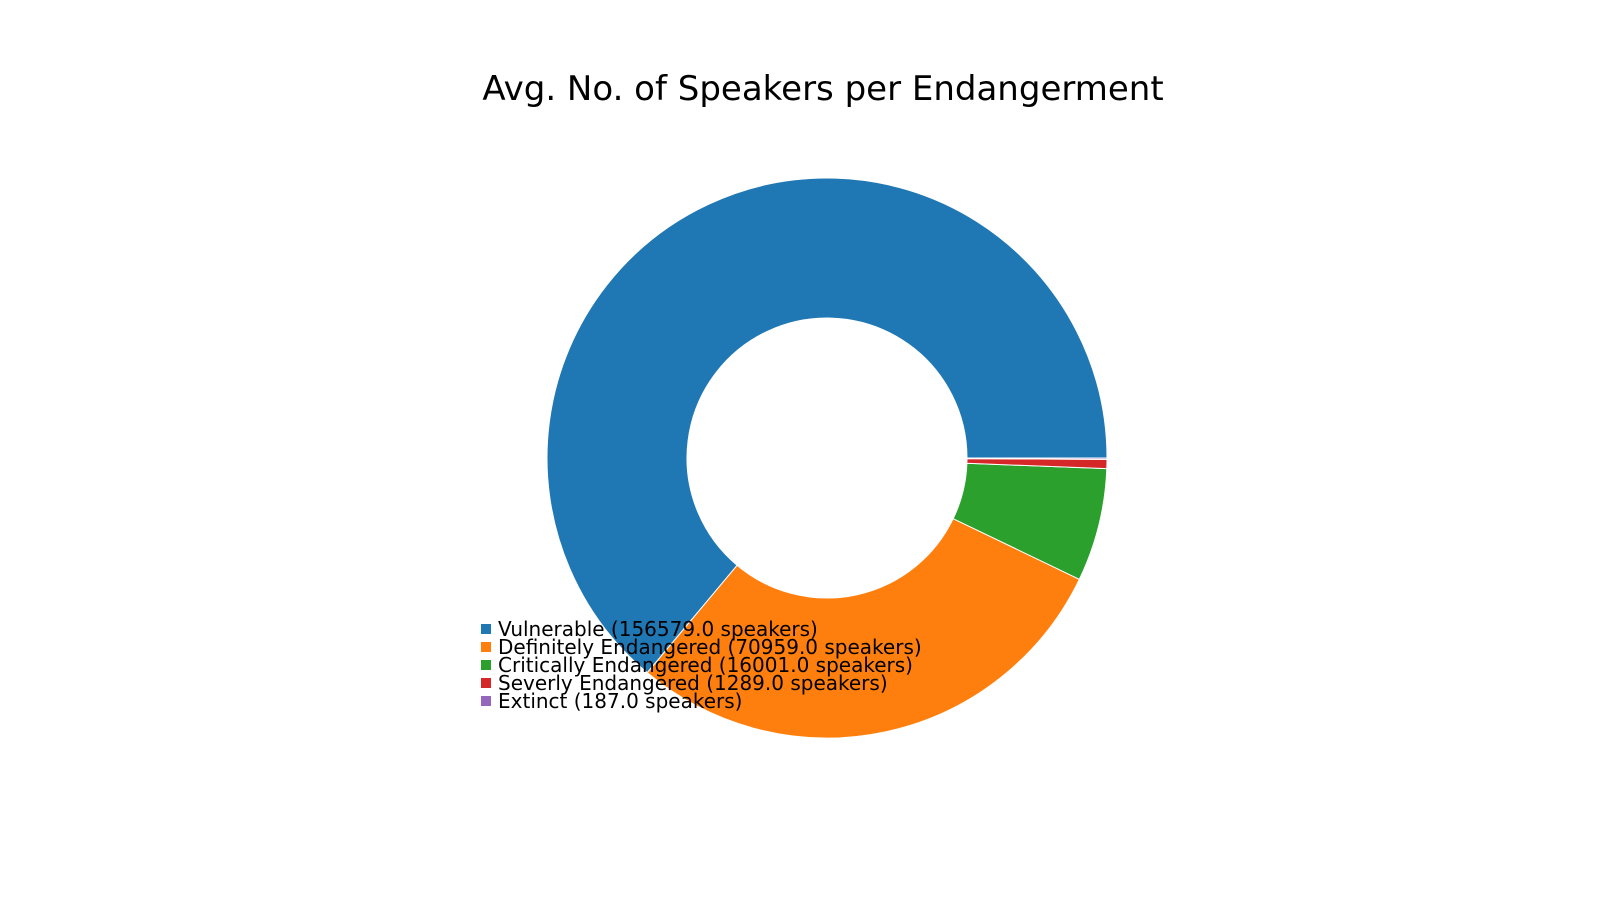  What do you see at coordinates (822, 89) in the screenshot?
I see `chart-title: Avg. No. of Speakers per Endangerment` at bounding box center [822, 89].